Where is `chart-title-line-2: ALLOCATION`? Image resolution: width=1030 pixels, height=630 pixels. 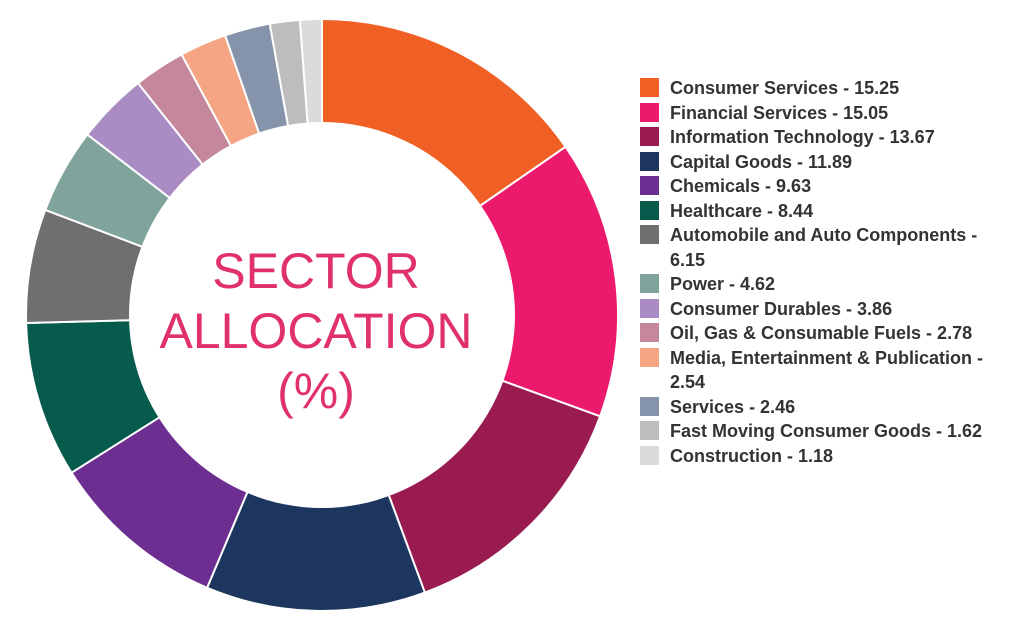
chart-title-line-2: ALLOCATION is located at coordinates (315, 331).